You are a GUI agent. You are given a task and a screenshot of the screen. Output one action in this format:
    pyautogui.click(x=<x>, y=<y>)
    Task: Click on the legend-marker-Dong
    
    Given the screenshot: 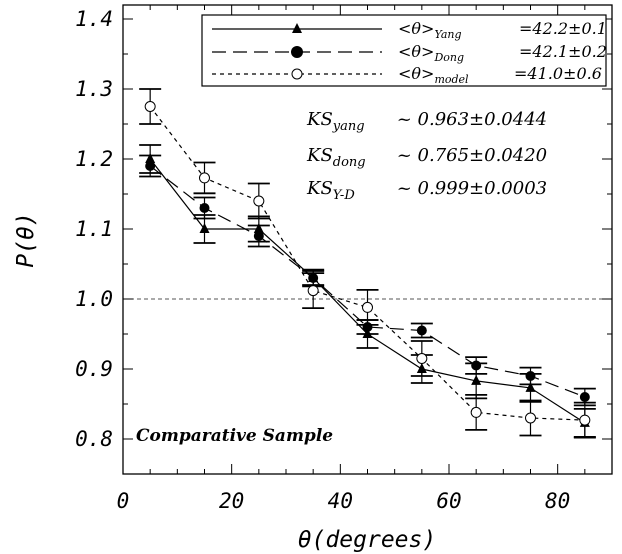 What is the action you would take?
    pyautogui.click(x=297, y=52)
    